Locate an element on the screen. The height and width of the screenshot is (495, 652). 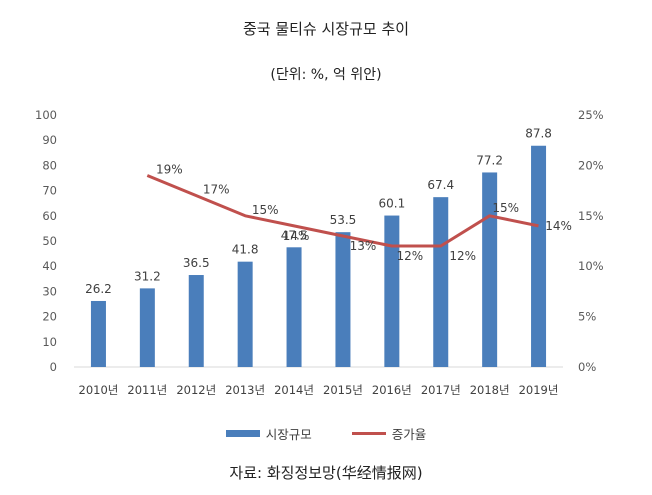
bar-value-label: 87.8 is located at coordinates (538, 134).